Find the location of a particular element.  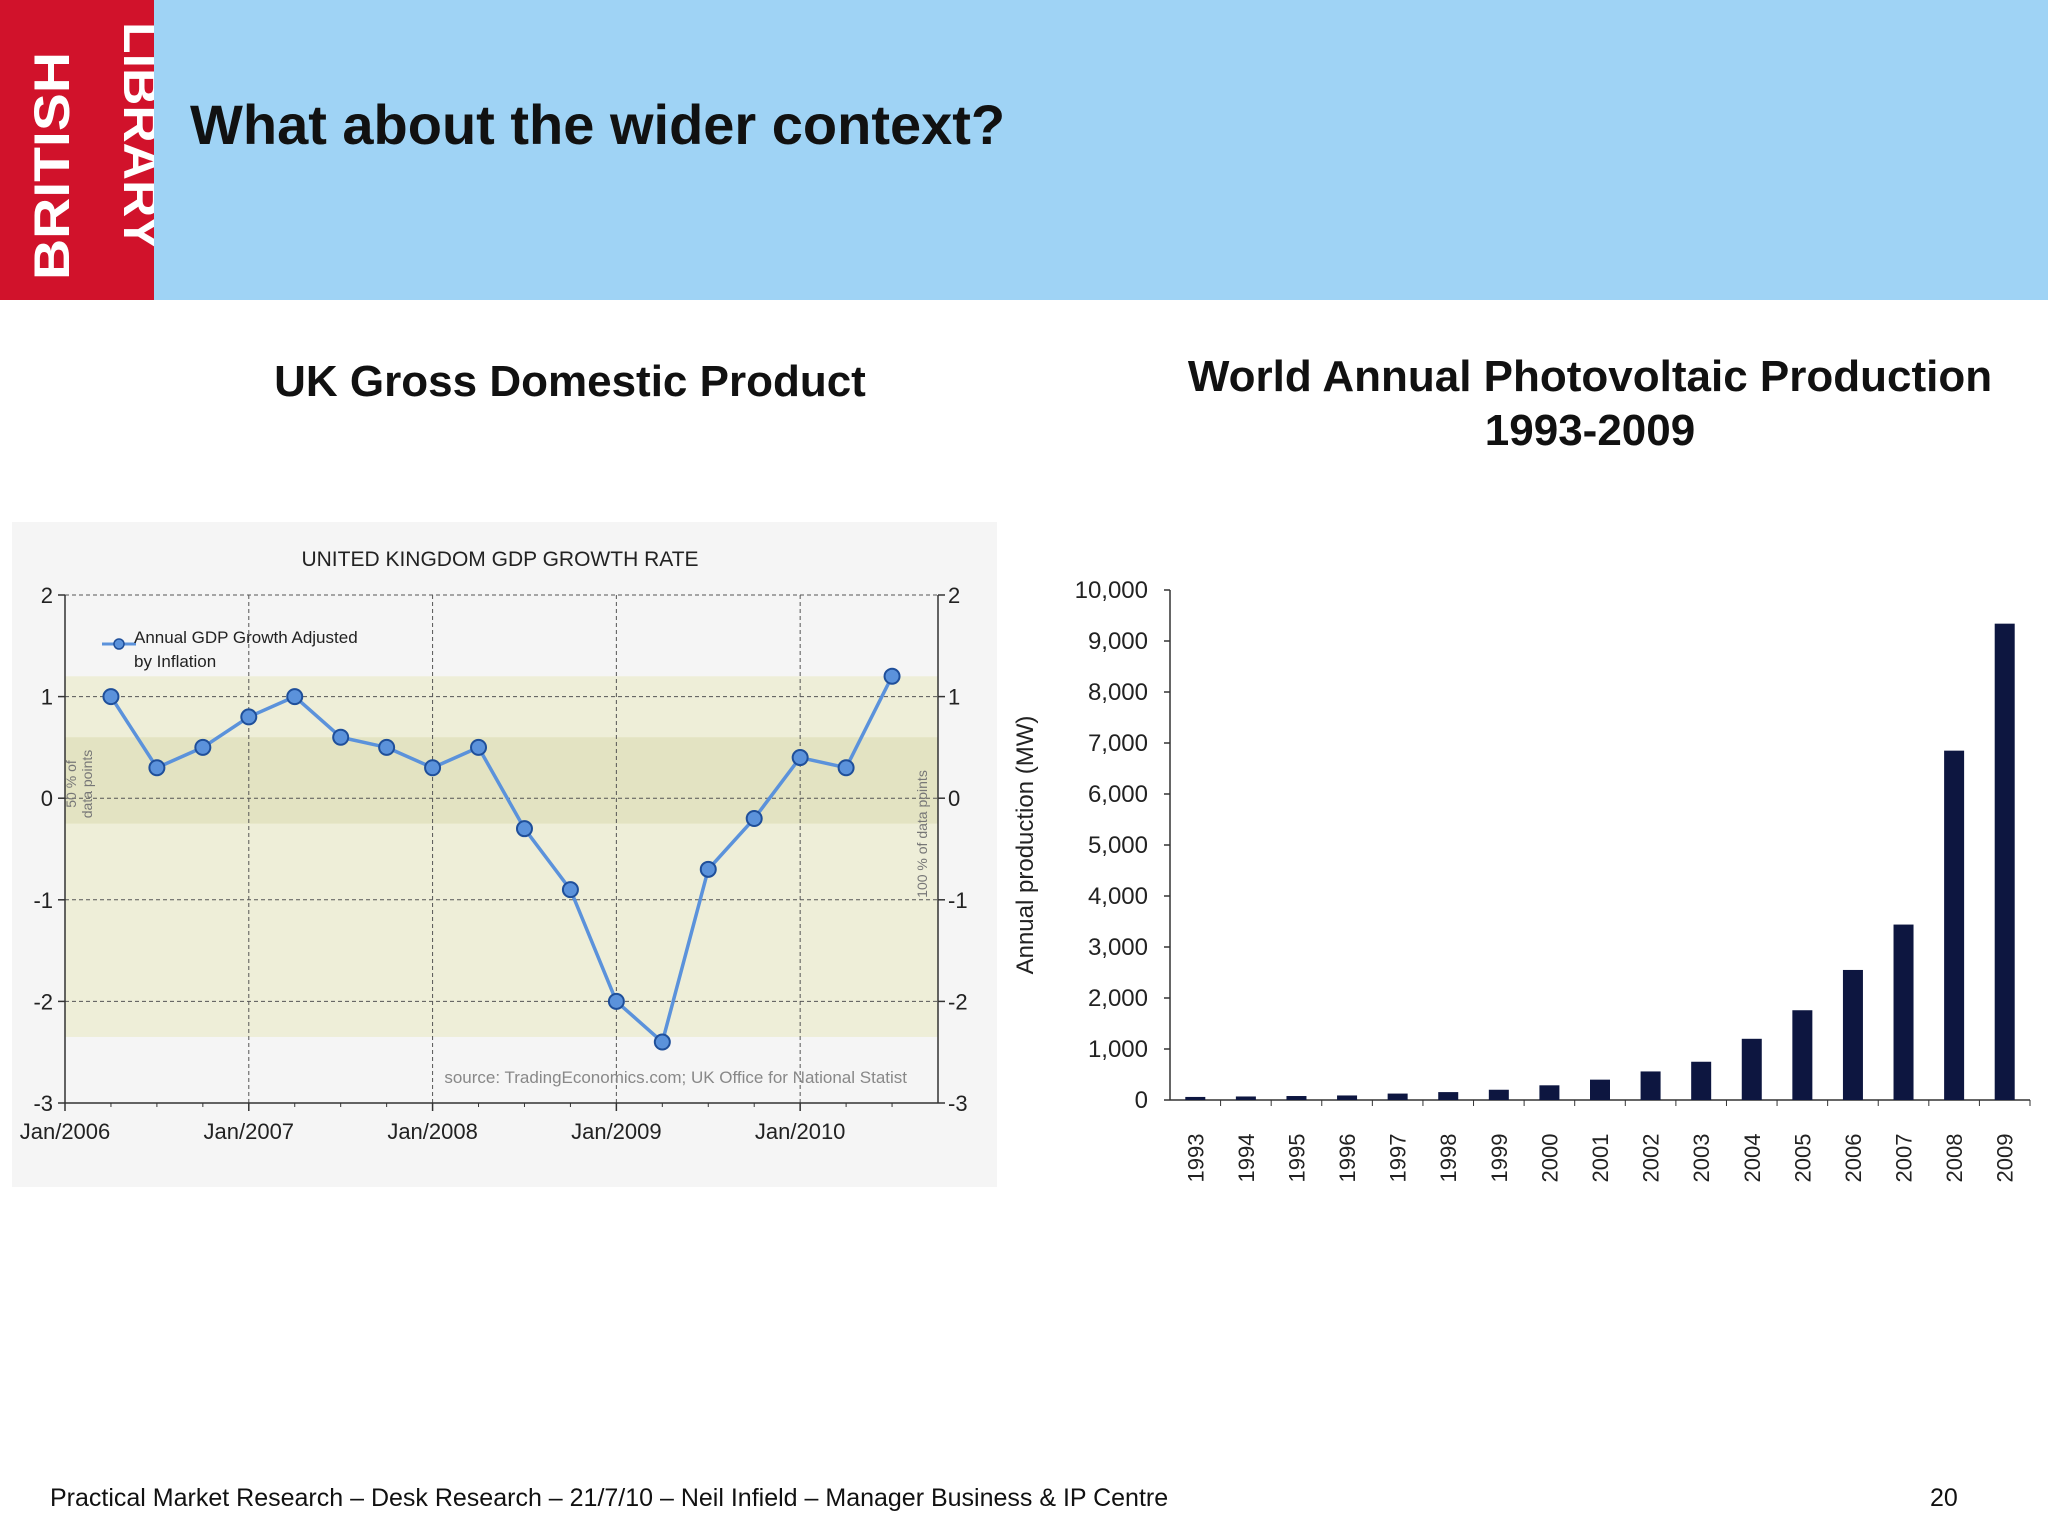

pv-y-tick-label: 3,000 is located at coordinates (1118, 947).